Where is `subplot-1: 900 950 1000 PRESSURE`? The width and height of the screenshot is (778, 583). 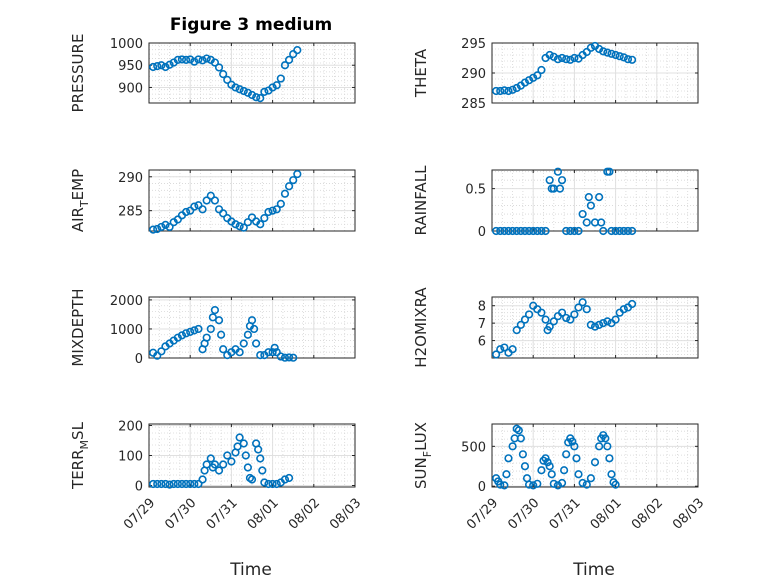
subplot-1: 900 950 1000 PRESSURE is located at coordinates (212, 73).